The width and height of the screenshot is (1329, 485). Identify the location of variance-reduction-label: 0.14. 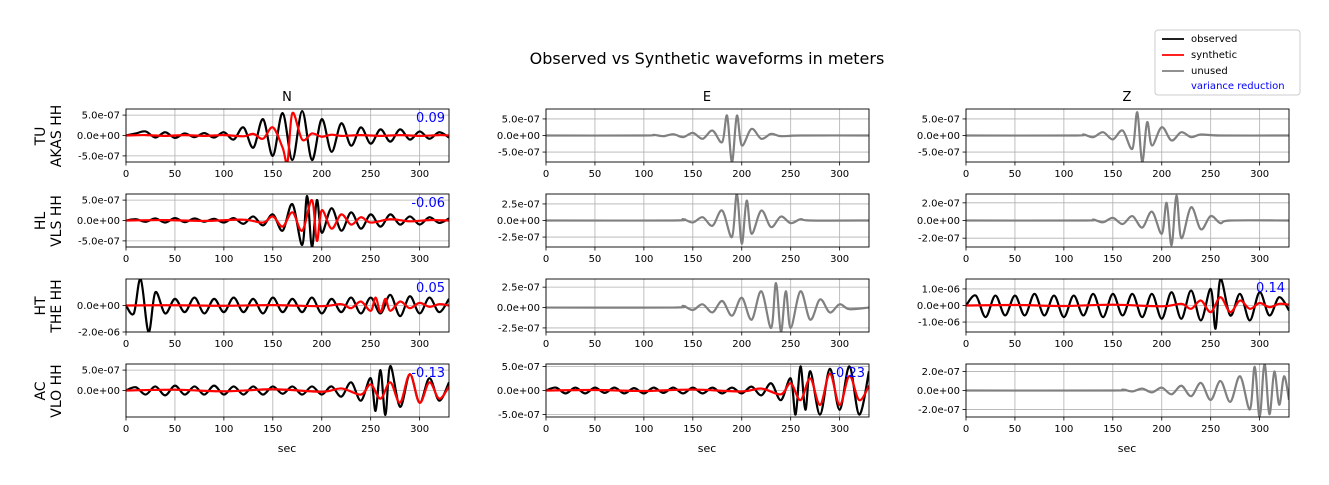
(1270, 288).